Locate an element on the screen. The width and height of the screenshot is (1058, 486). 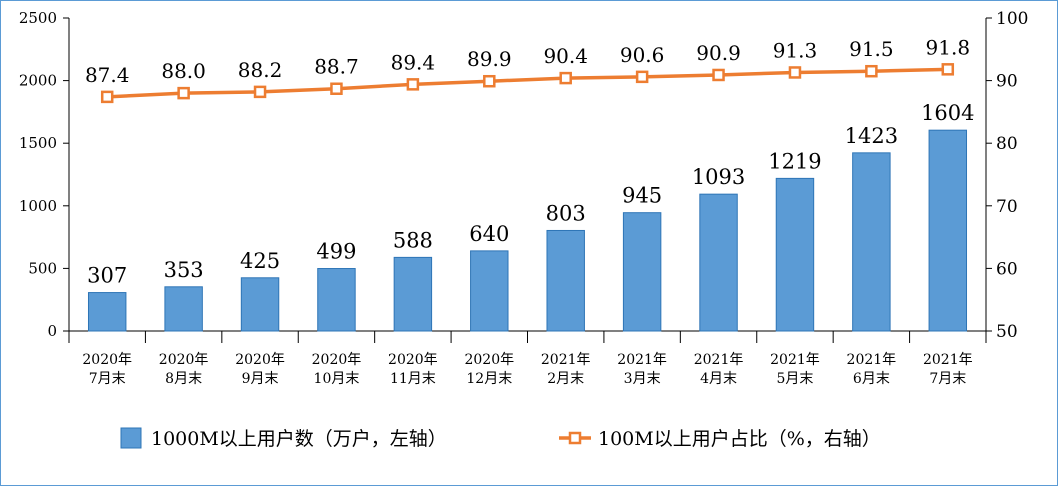
bar-value-label: 640 is located at coordinates (489, 234).